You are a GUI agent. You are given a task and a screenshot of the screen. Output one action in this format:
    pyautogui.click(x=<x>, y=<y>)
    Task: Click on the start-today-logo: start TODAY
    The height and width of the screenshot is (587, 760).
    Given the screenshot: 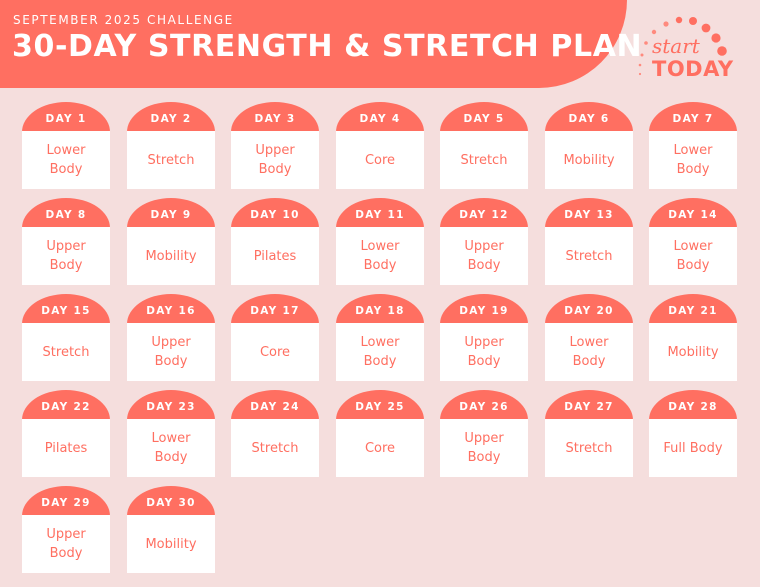 What is the action you would take?
    pyautogui.click(x=691, y=49)
    